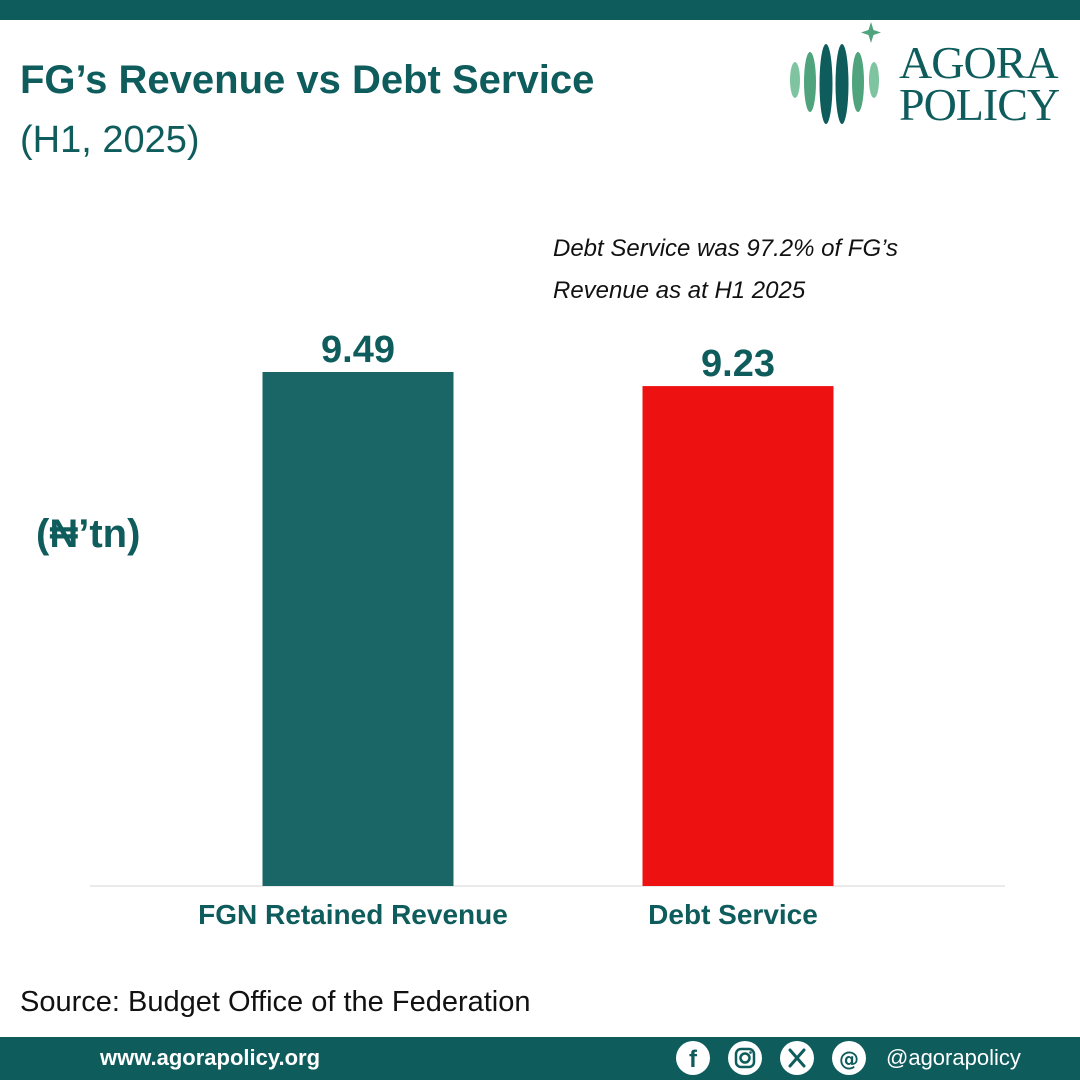 Image resolution: width=1080 pixels, height=1080 pixels. Describe the element at coordinates (835, 73) in the screenshot. I see `agora-policy-logo-icon` at that location.